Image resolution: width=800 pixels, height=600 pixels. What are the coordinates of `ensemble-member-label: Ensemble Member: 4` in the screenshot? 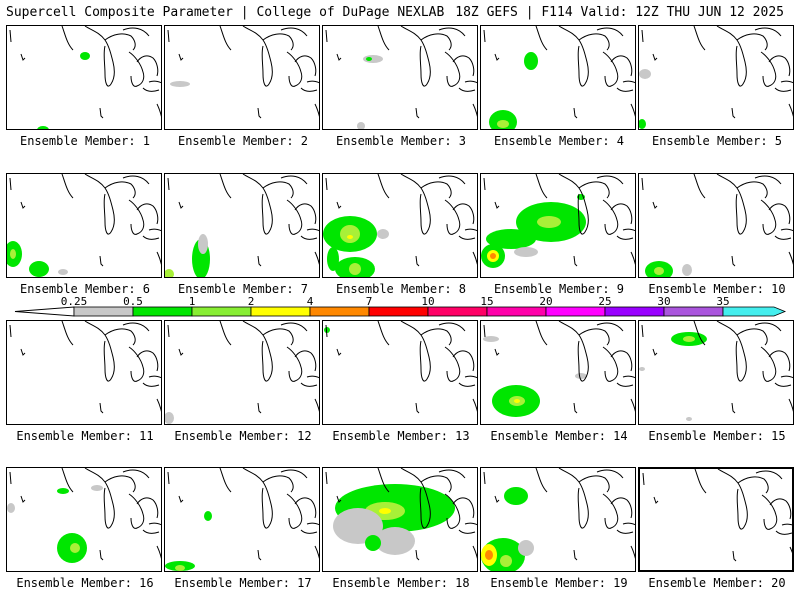 It's located at (559, 141).